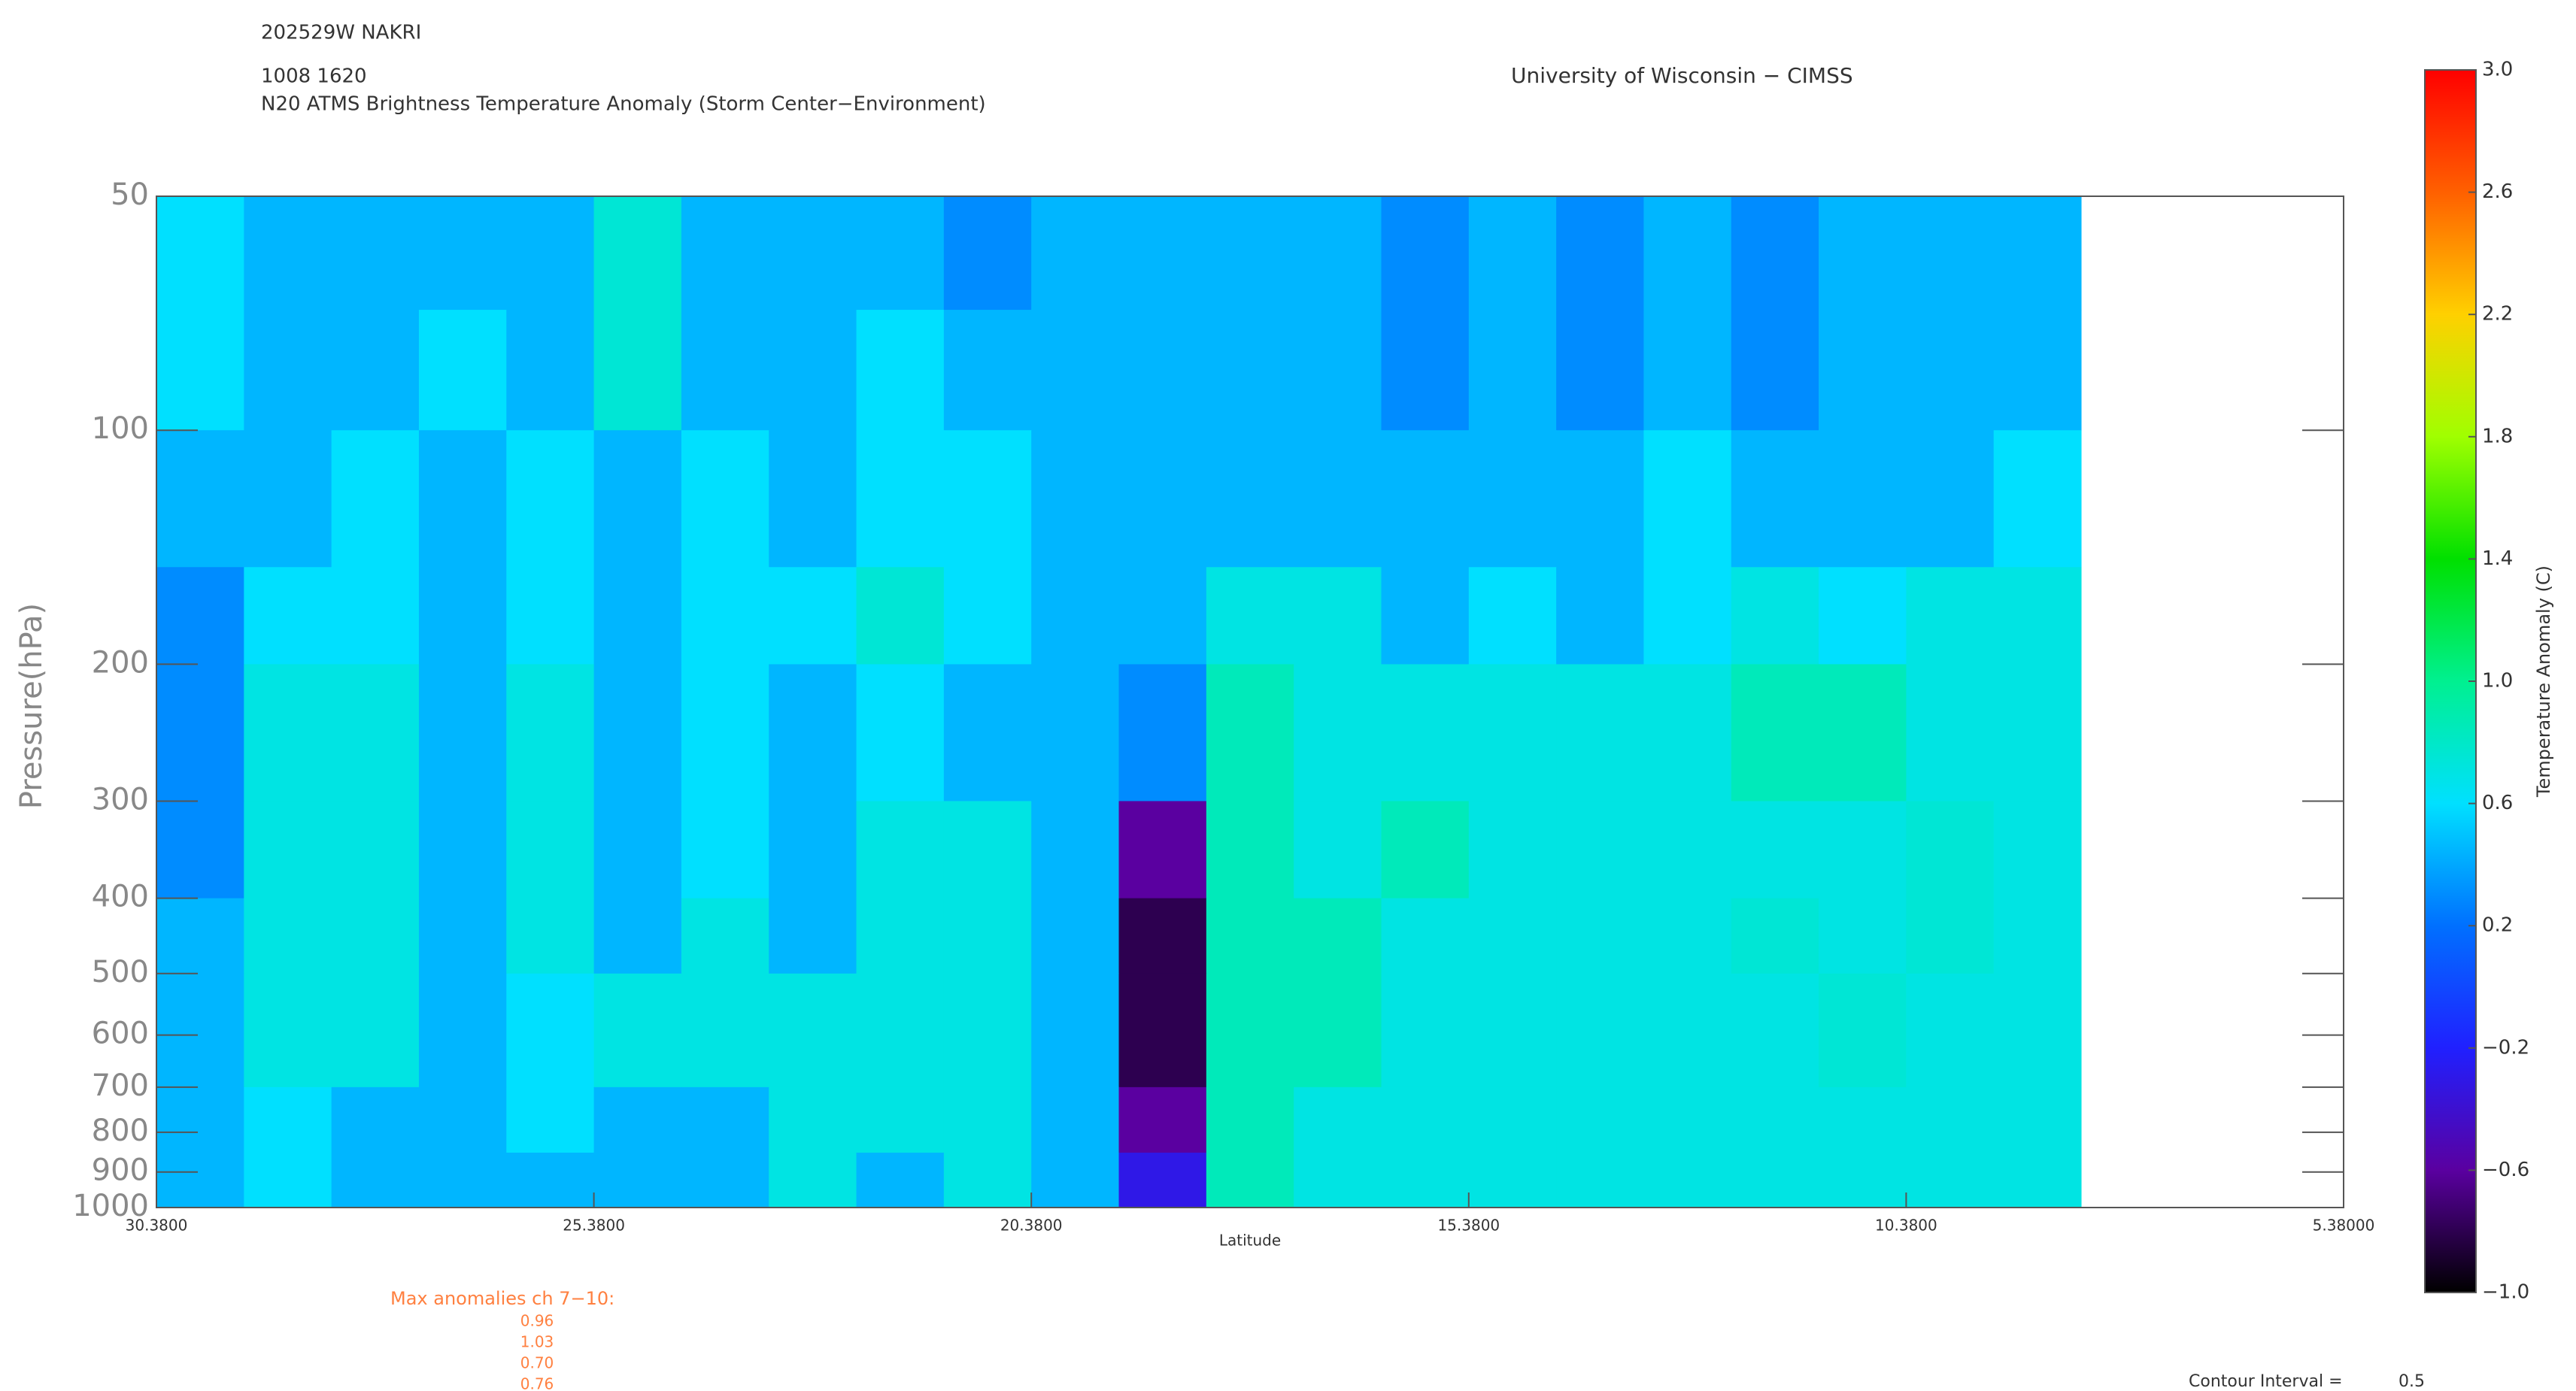 This screenshot has width=2576, height=1391. Describe the element at coordinates (1468, 1226) in the screenshot. I see `x-tick-label: 15.3800` at that location.